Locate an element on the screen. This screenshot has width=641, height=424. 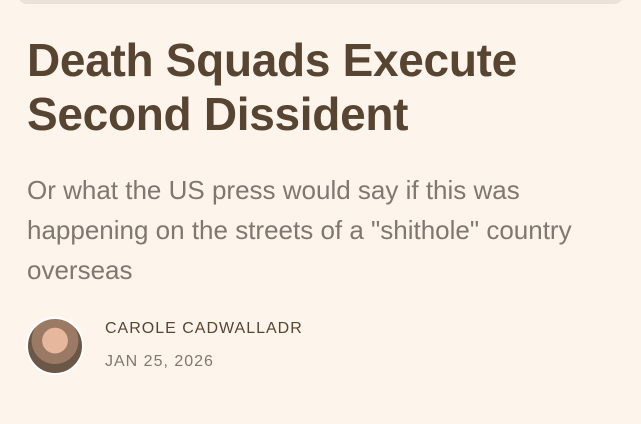
publish-date: JAN 25, 2026 is located at coordinates (159, 361).